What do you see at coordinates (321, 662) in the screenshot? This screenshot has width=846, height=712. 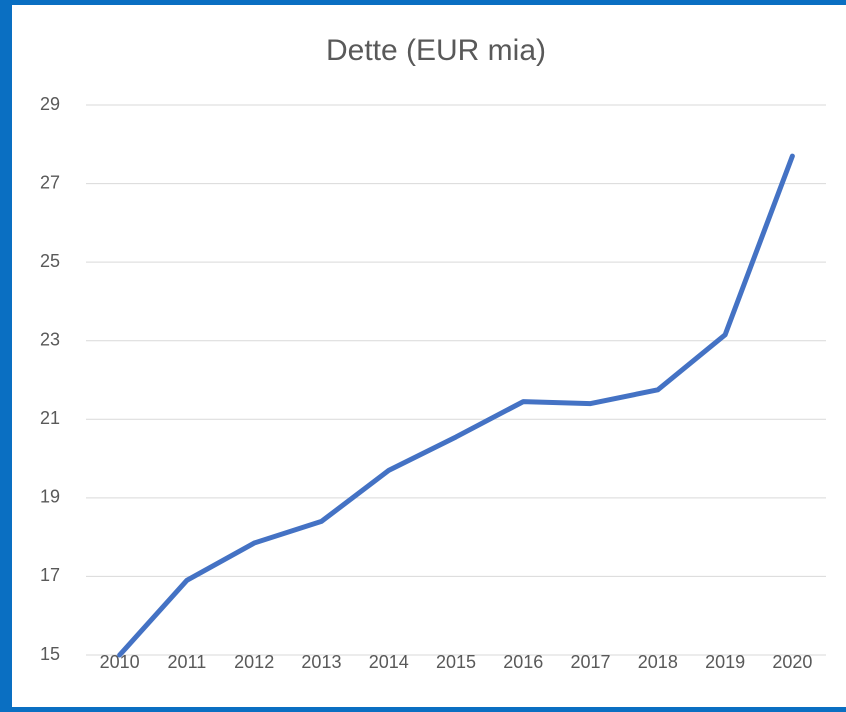 I see `x-tick-label: 2013` at bounding box center [321, 662].